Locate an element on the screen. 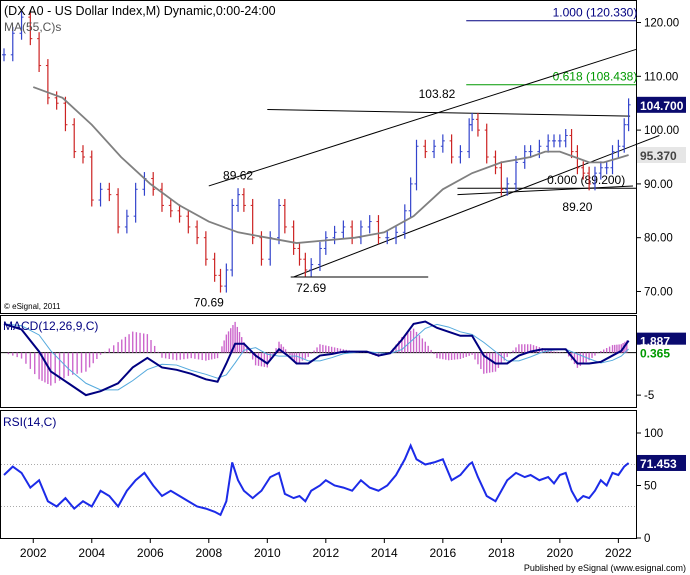  rsi-y-tick-label: 50 is located at coordinates (650, 487).